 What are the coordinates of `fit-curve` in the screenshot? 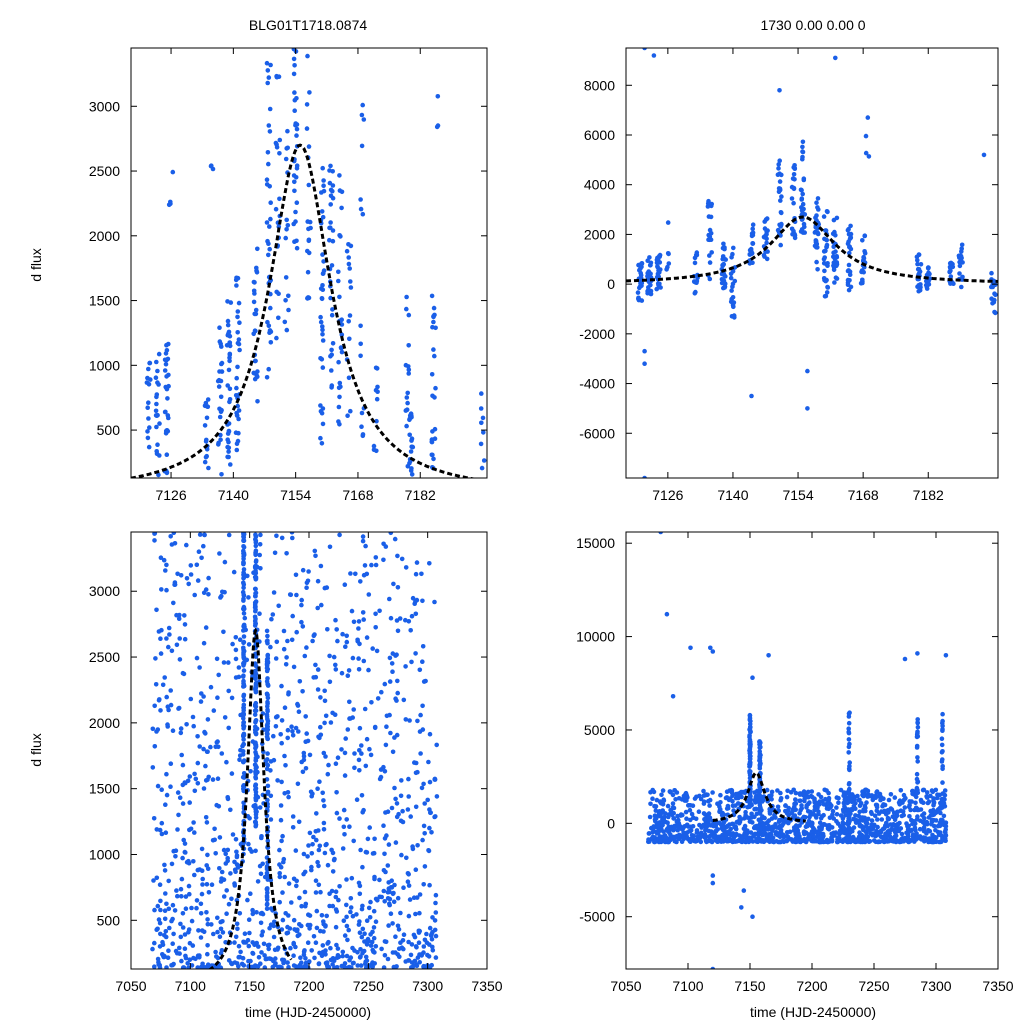 It's located at (304, 310).